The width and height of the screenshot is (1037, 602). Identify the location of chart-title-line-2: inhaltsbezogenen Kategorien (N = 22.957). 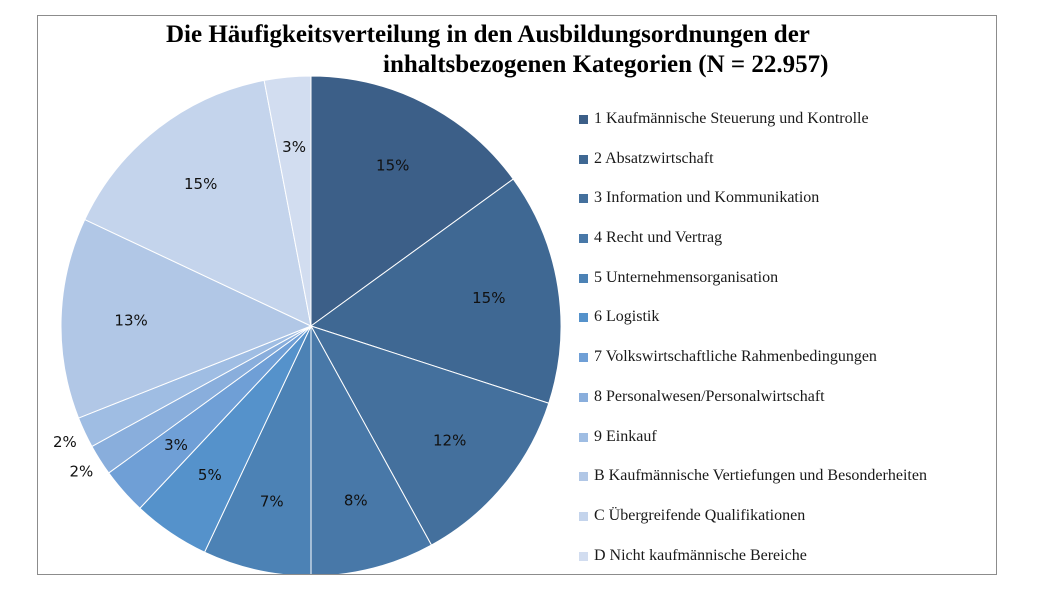
(606, 64).